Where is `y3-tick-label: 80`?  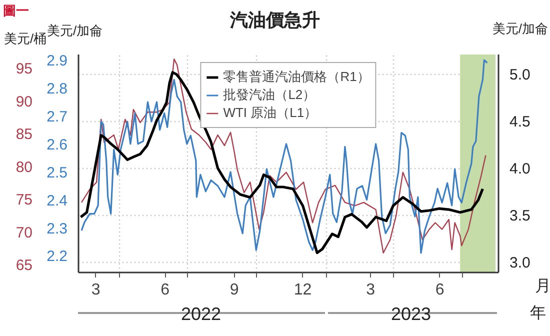 y3-tick-label: 80 is located at coordinates (24, 167).